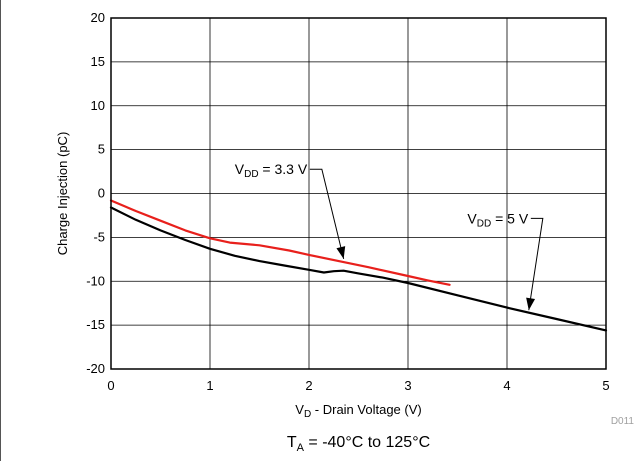 The image size is (635, 461). I want to click on y-tick-labels: 20 15 10 5 0 -5 -10 -15 -20, so click(95, 193).